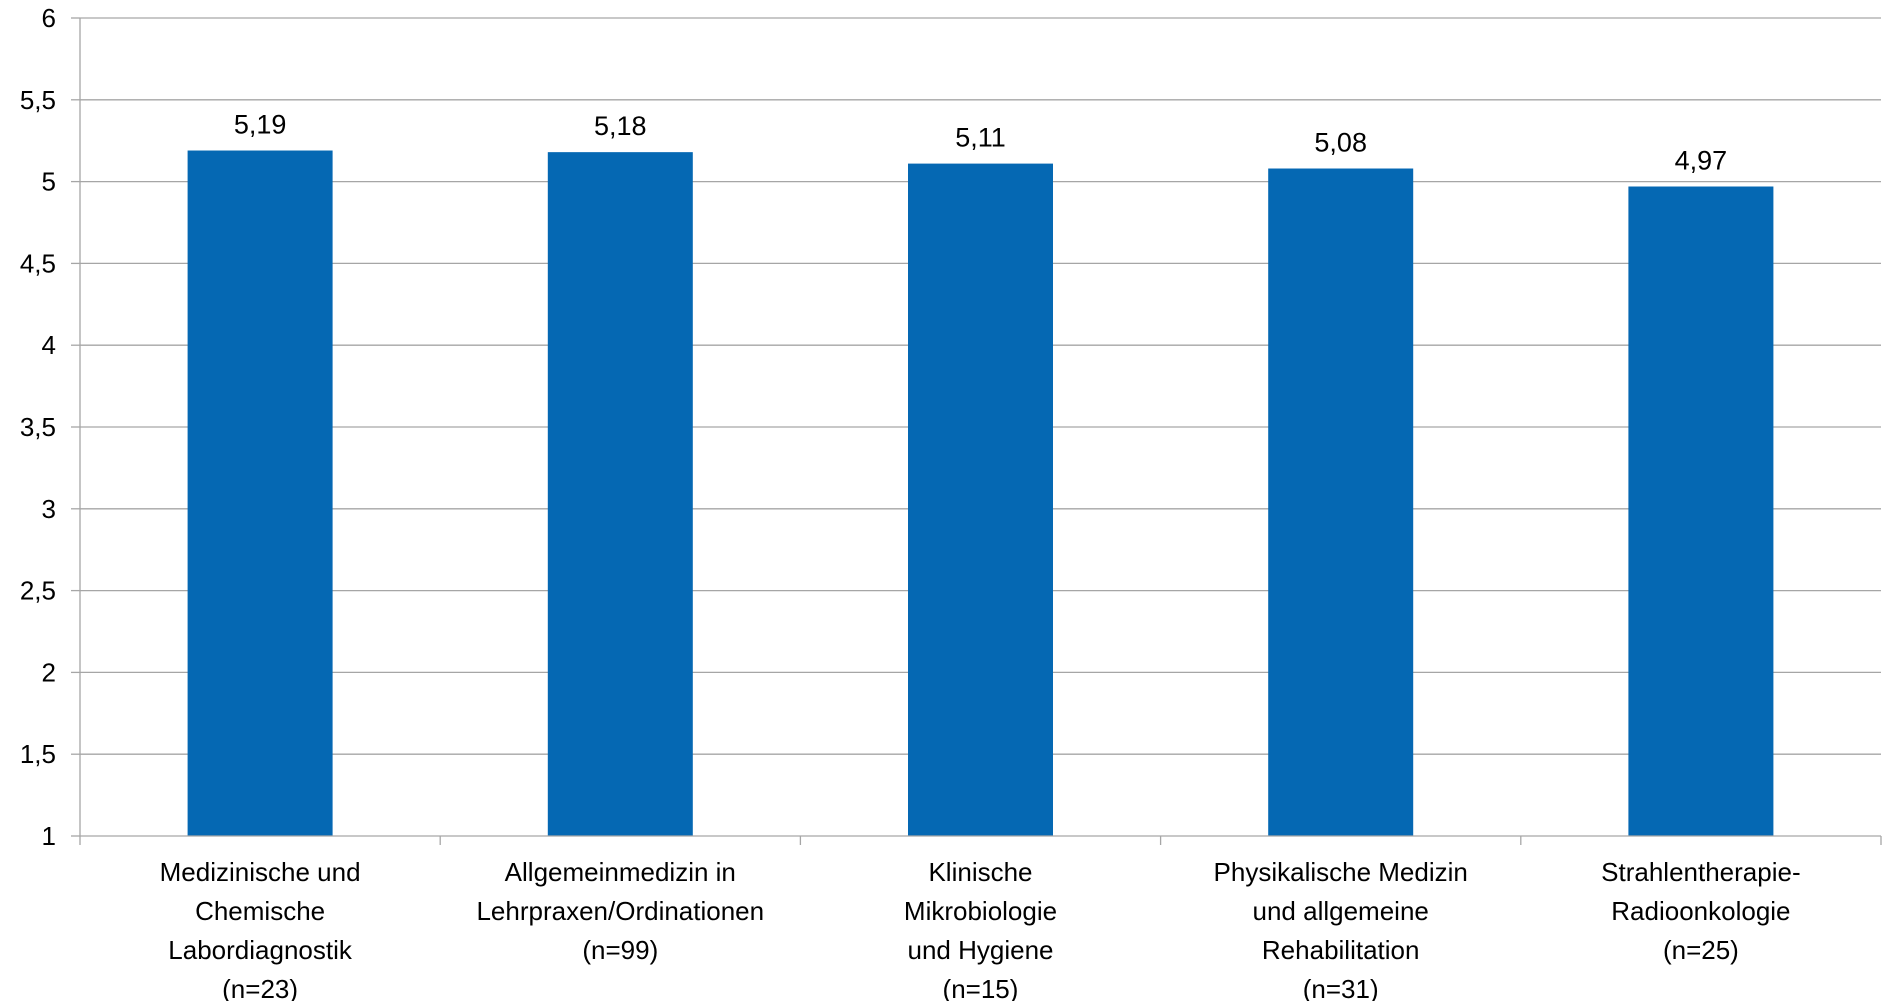  What do you see at coordinates (38, 100) in the screenshot?
I see `y-tick-label: 5,5` at bounding box center [38, 100].